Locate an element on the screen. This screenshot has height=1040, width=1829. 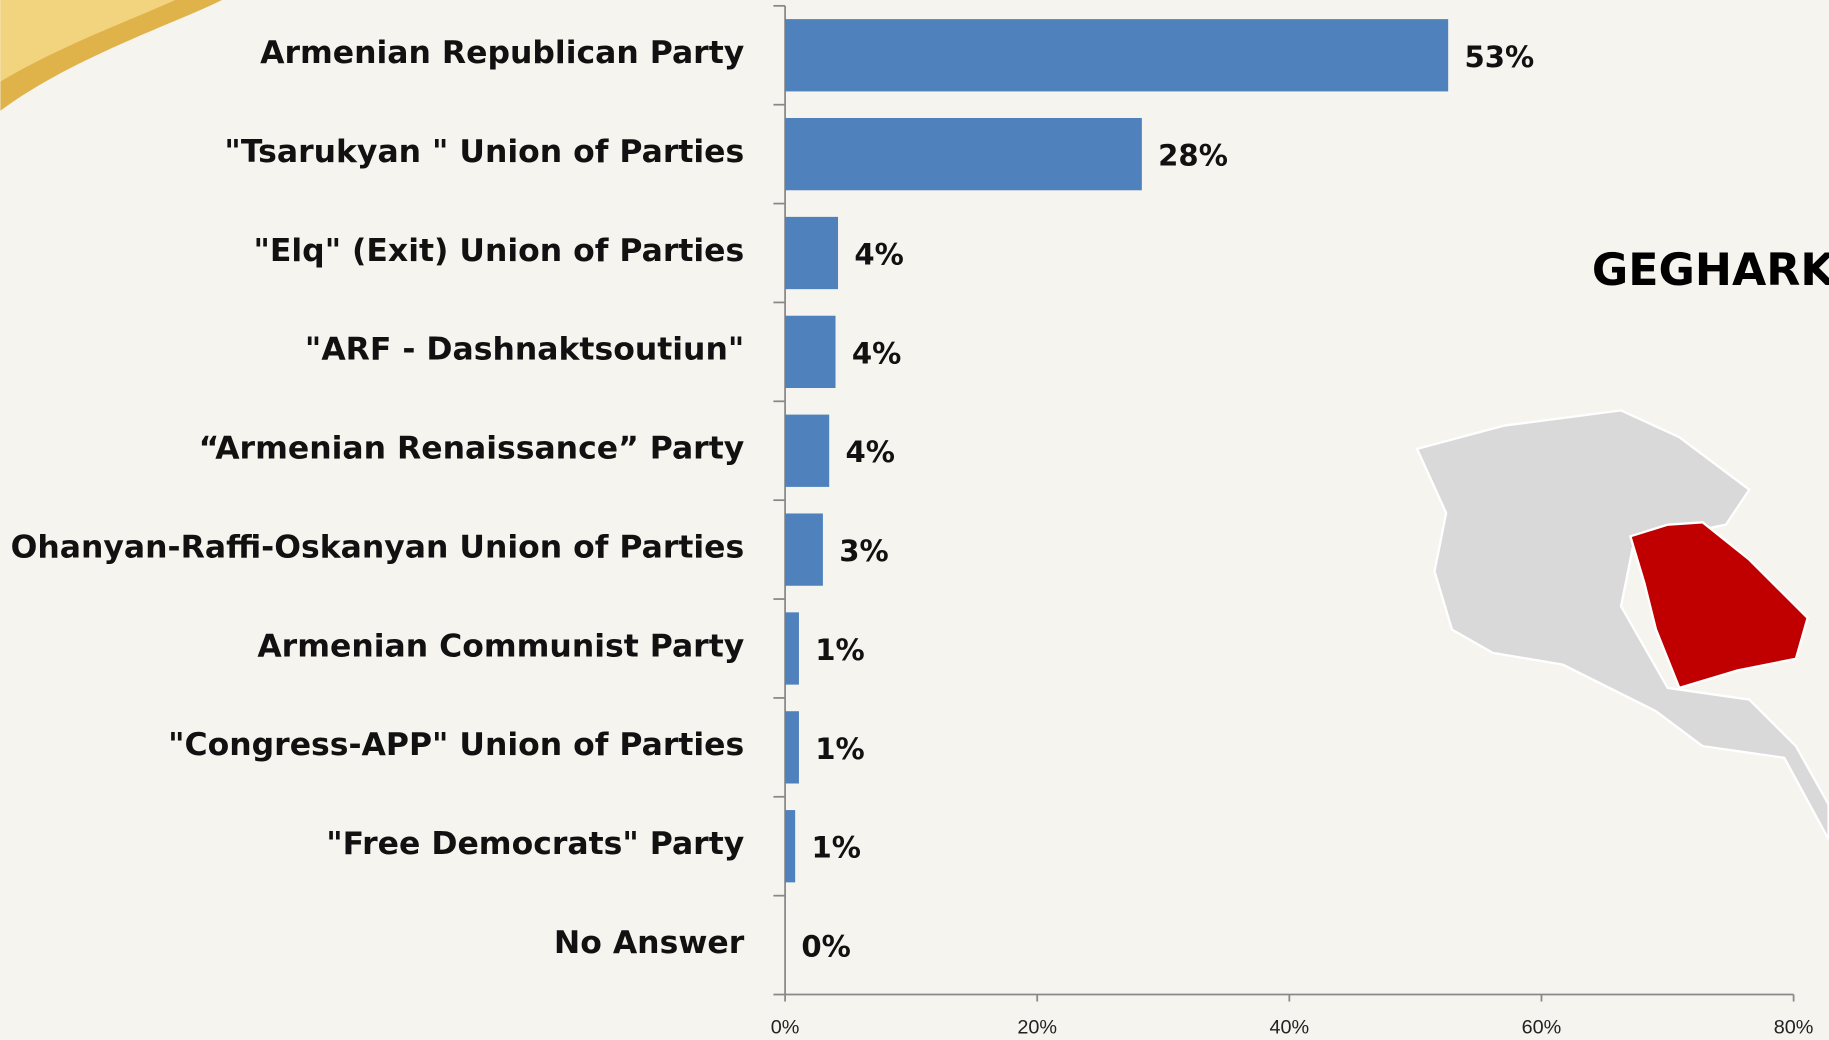
x-tick-label: 40% is located at coordinates (1290, 1028).